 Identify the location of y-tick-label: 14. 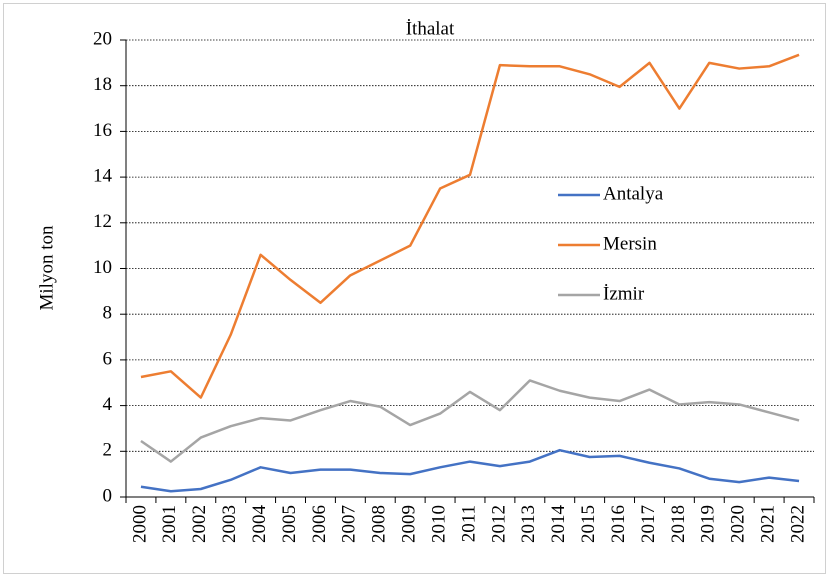
(103, 175).